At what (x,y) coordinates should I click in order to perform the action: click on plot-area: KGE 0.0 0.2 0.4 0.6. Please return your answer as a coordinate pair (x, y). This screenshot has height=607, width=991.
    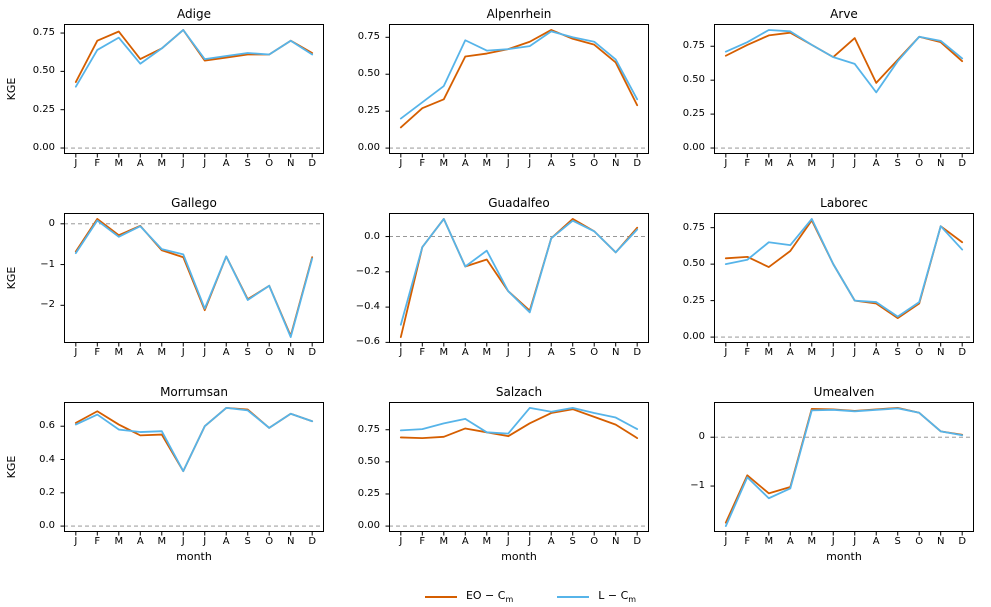
    Looking at the image, I should click on (168, 469).